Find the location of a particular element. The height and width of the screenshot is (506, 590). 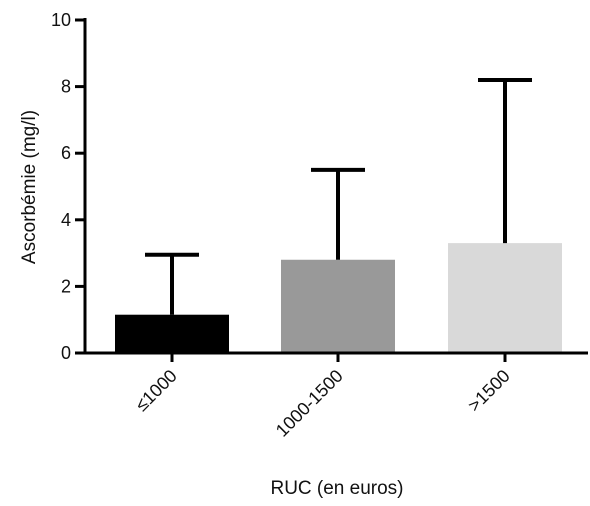

x-axis-title: RUC (en euros) is located at coordinates (336, 488).